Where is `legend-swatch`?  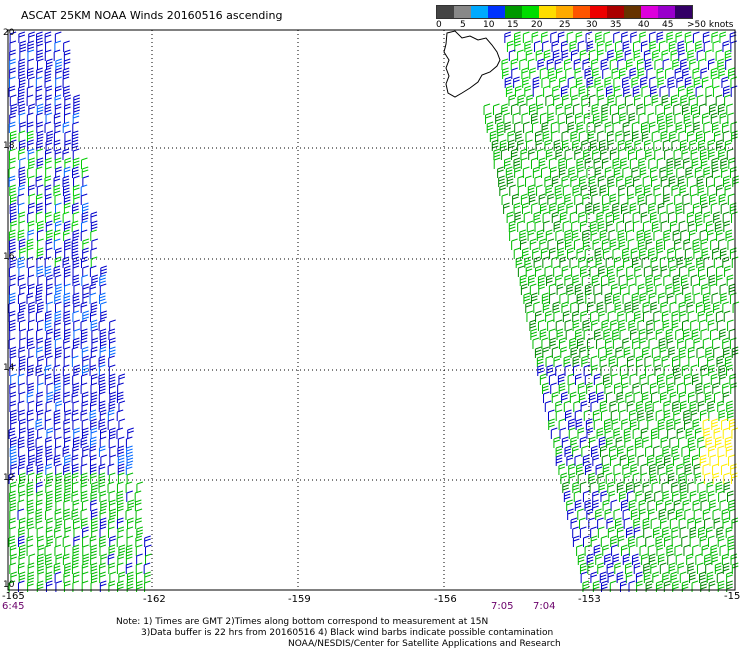 legend-swatch is located at coordinates (445, 12).